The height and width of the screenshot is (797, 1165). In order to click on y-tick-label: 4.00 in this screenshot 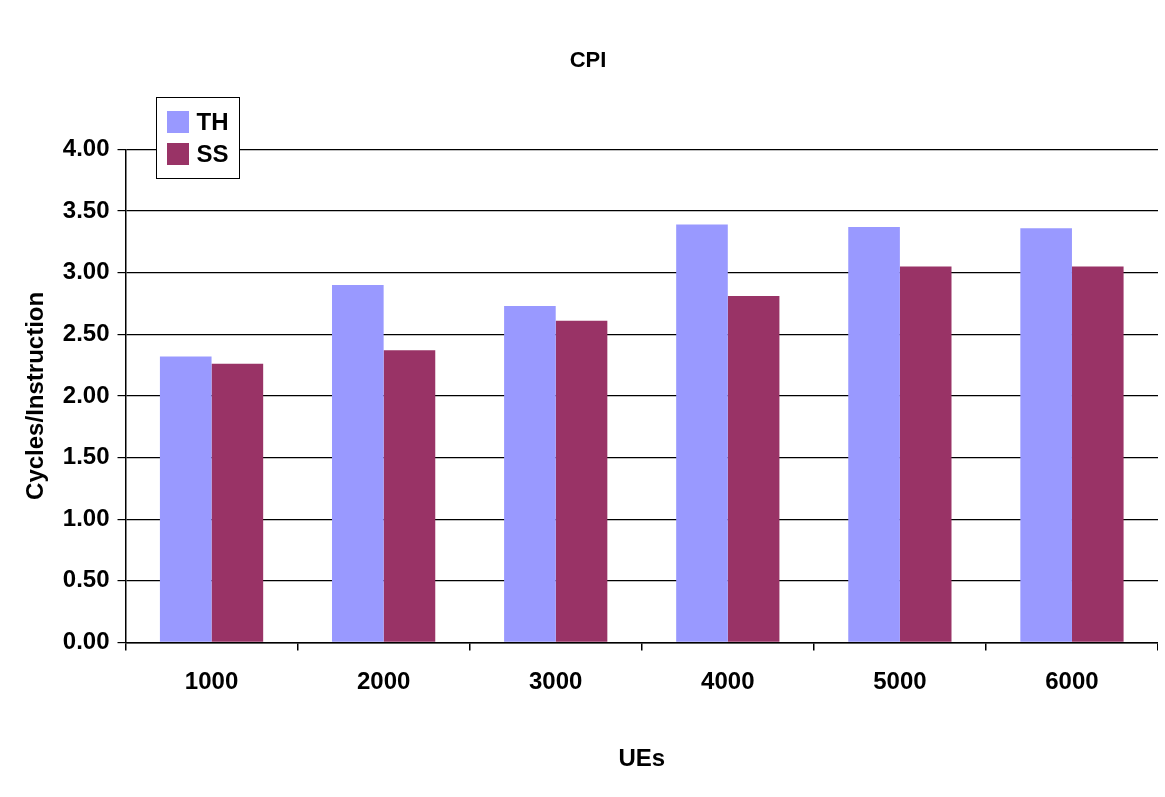, I will do `click(86, 148)`.